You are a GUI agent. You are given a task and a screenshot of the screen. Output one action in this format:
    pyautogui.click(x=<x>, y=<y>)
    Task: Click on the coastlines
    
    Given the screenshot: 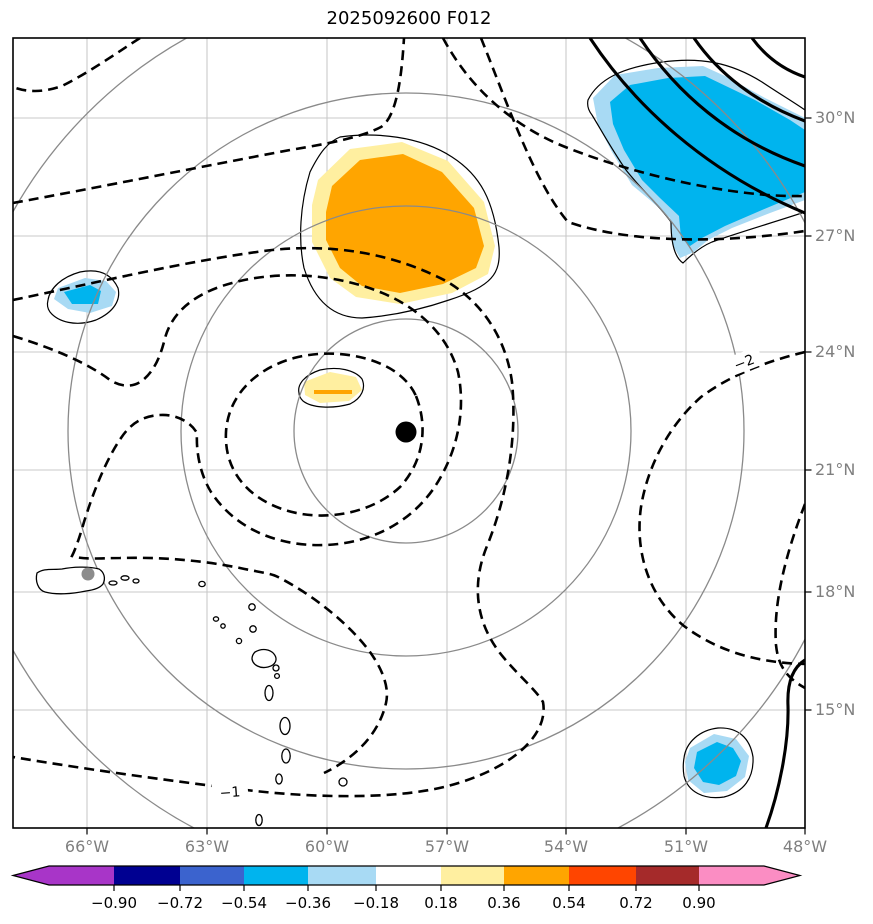 What is the action you would take?
    pyautogui.click(x=191, y=696)
    